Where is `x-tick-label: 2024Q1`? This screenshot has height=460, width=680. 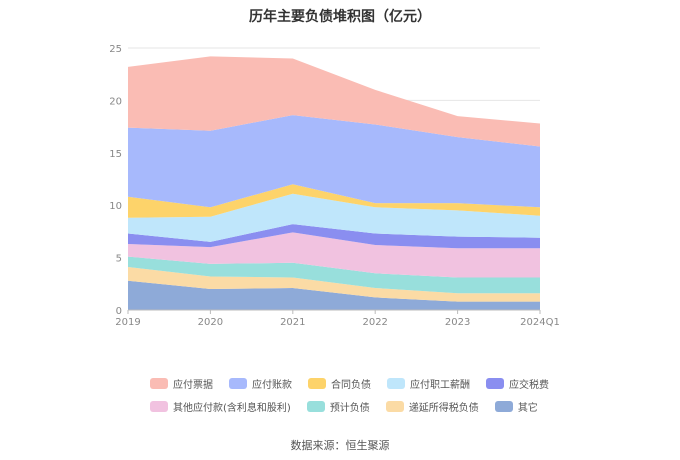 x-tick-label: 2024Q1 is located at coordinates (540, 322).